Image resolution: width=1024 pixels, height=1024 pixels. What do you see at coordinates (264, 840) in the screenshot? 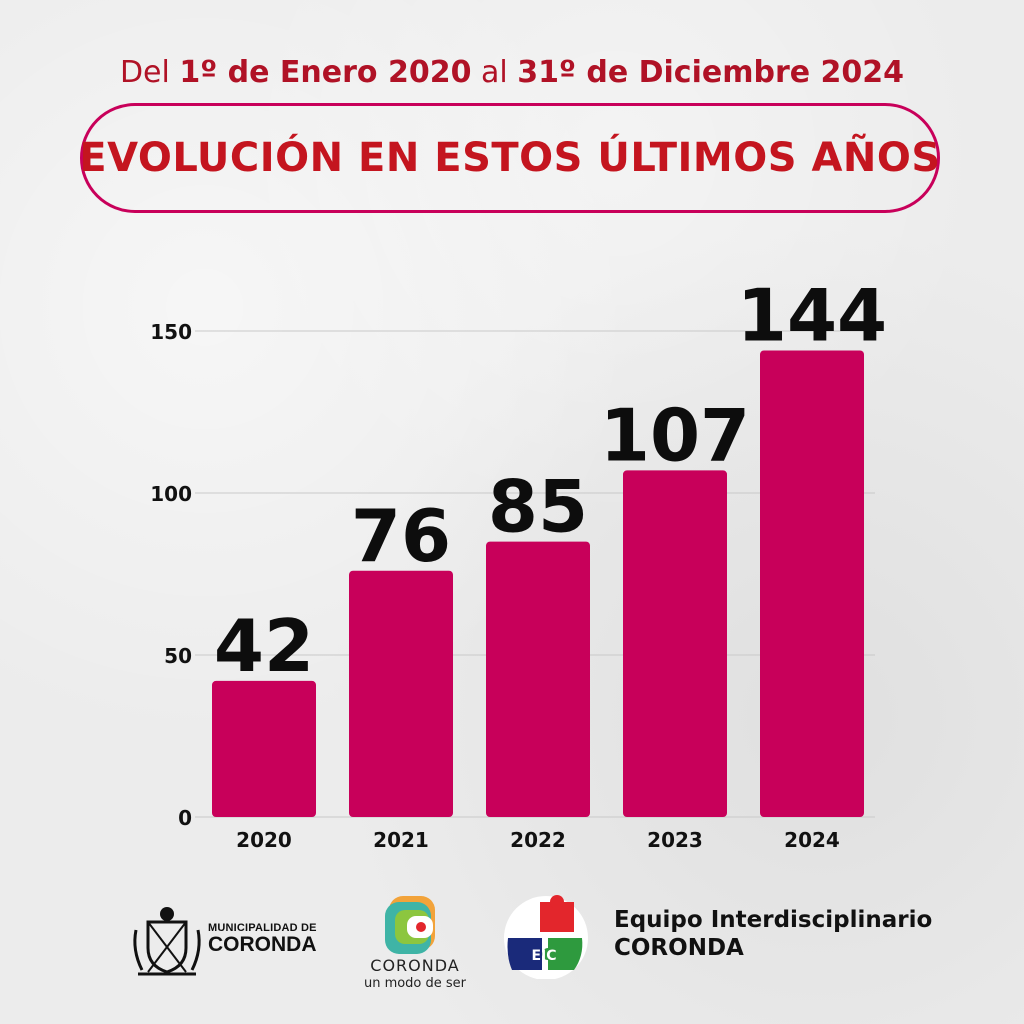
I see `x-tick-label: 2020` at bounding box center [264, 840].